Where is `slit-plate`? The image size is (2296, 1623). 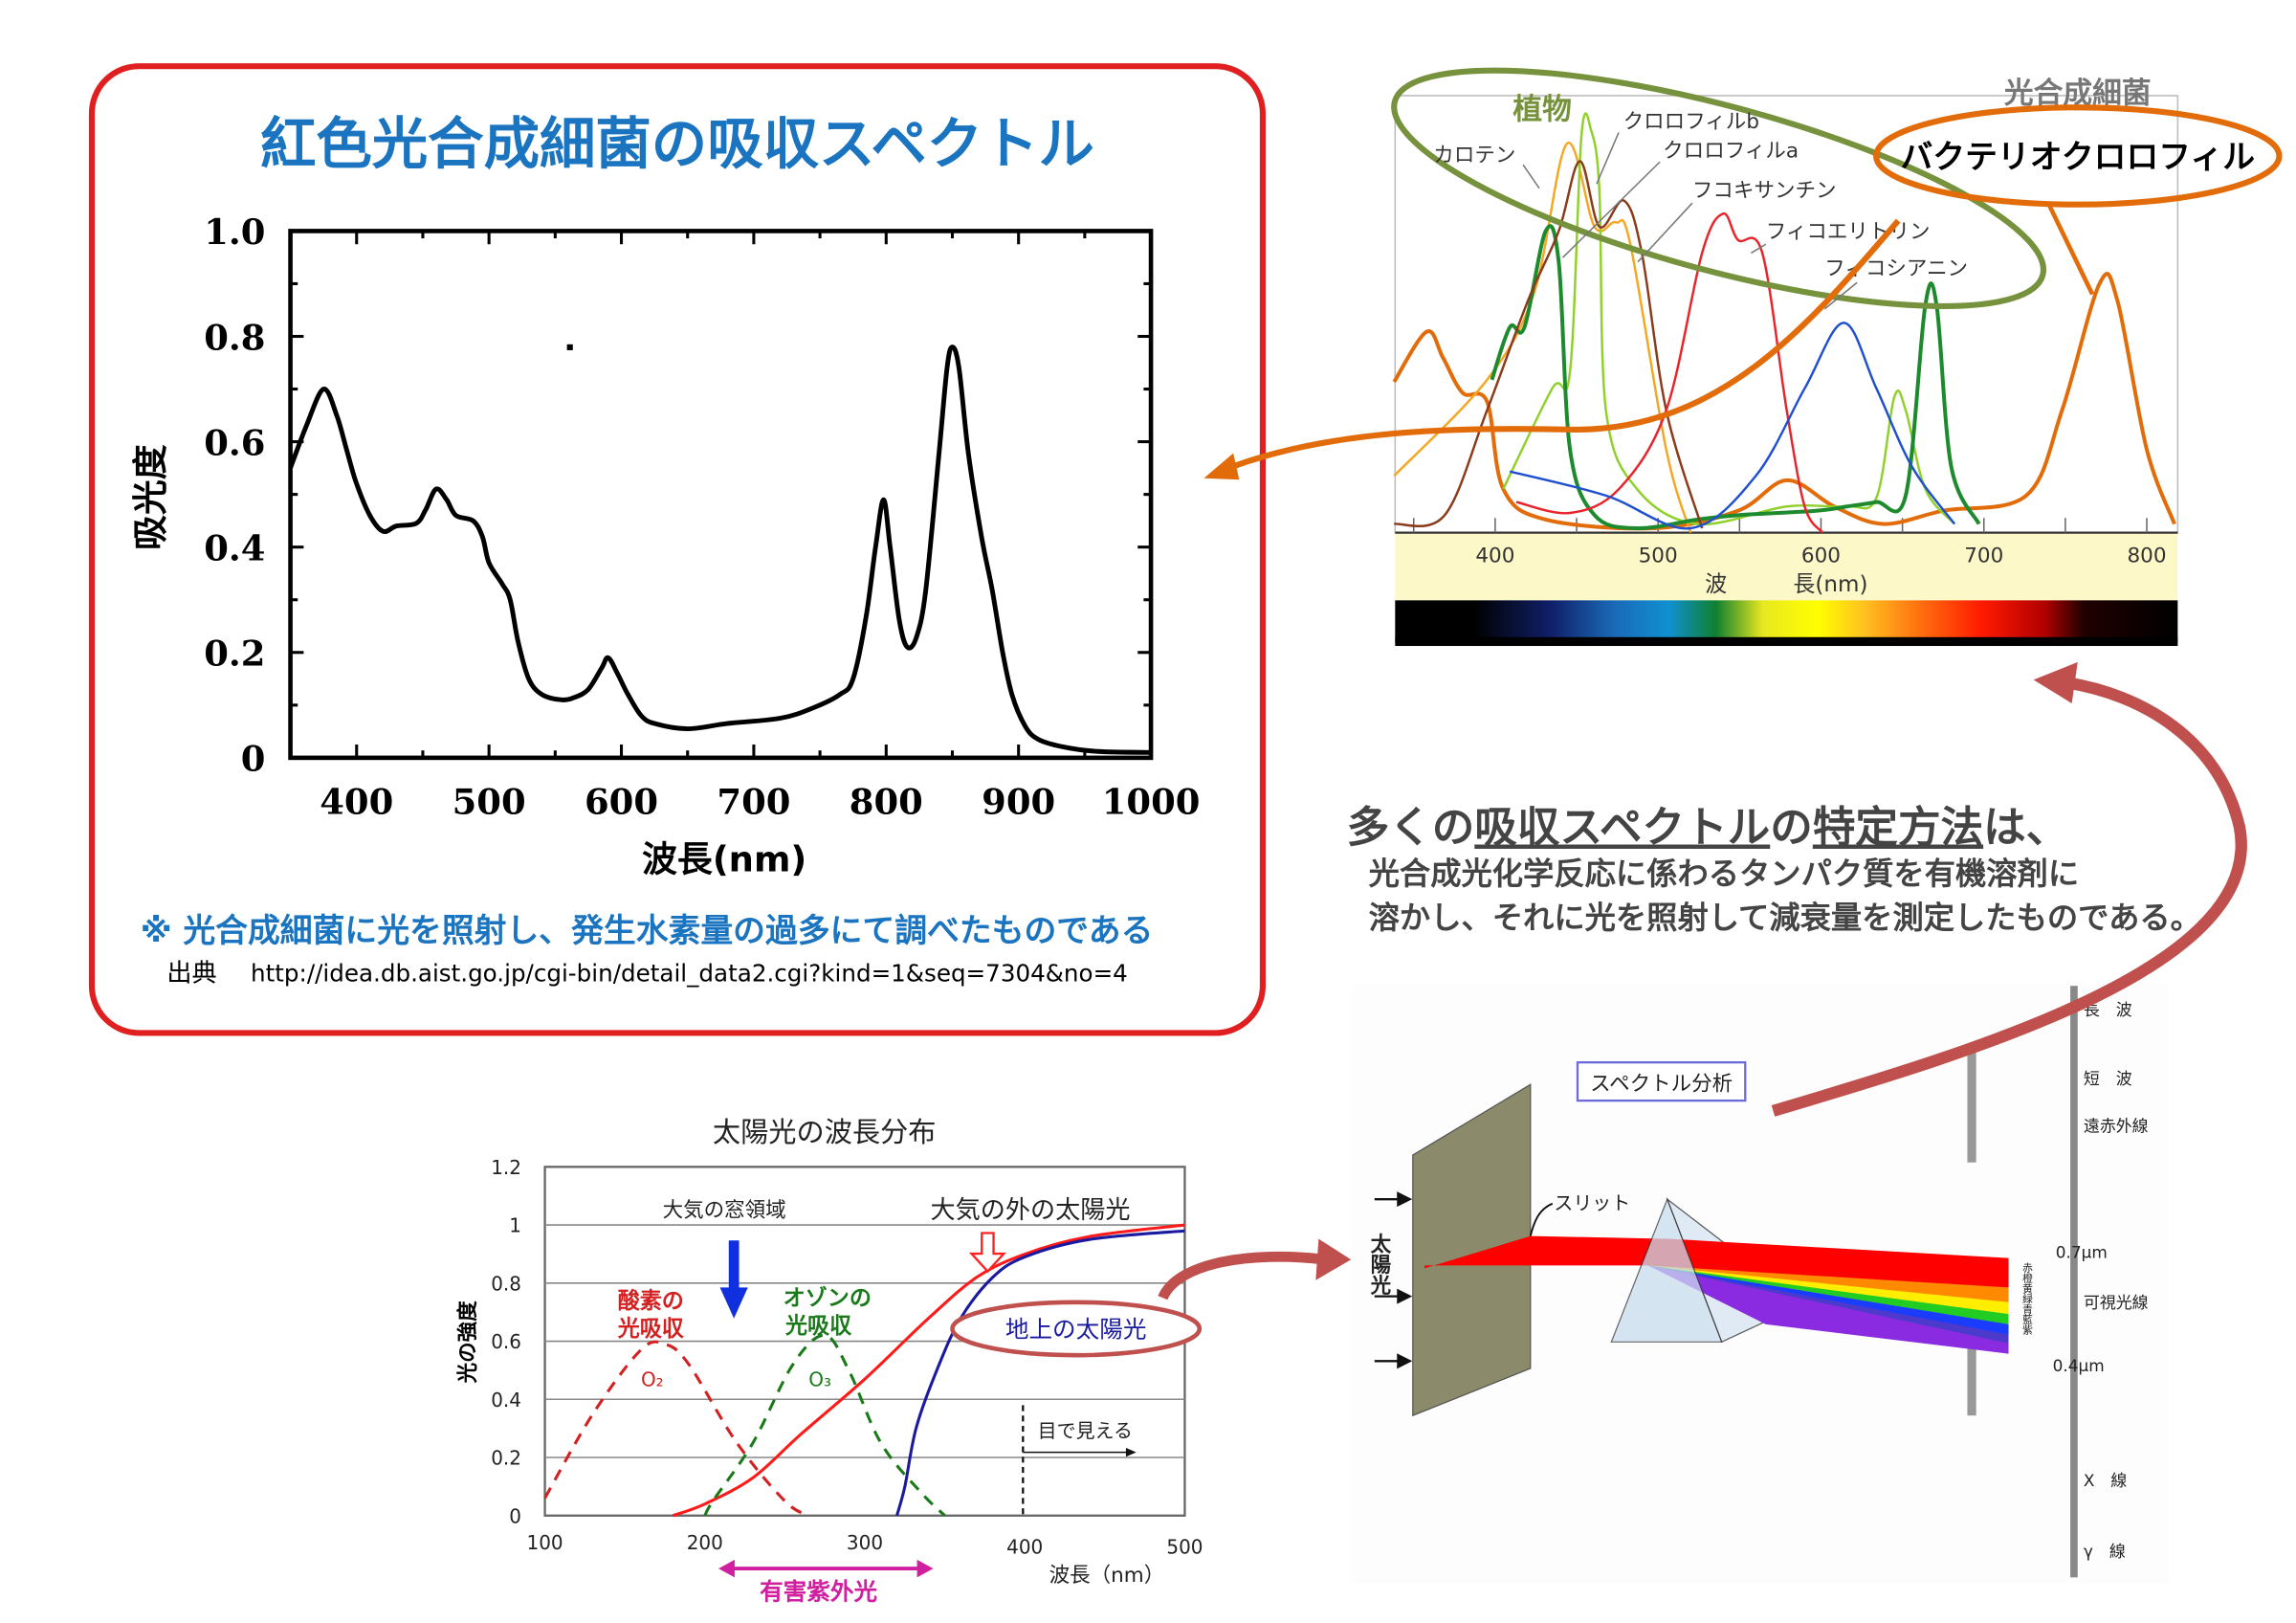 slit-plate is located at coordinates (1472, 1250).